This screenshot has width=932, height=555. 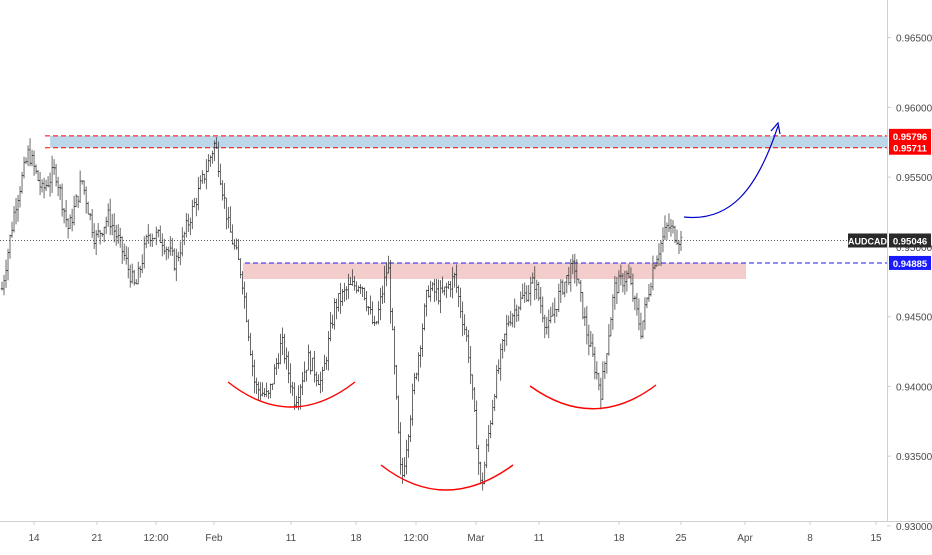 I want to click on left-shoulder-arc, so click(x=291, y=394).